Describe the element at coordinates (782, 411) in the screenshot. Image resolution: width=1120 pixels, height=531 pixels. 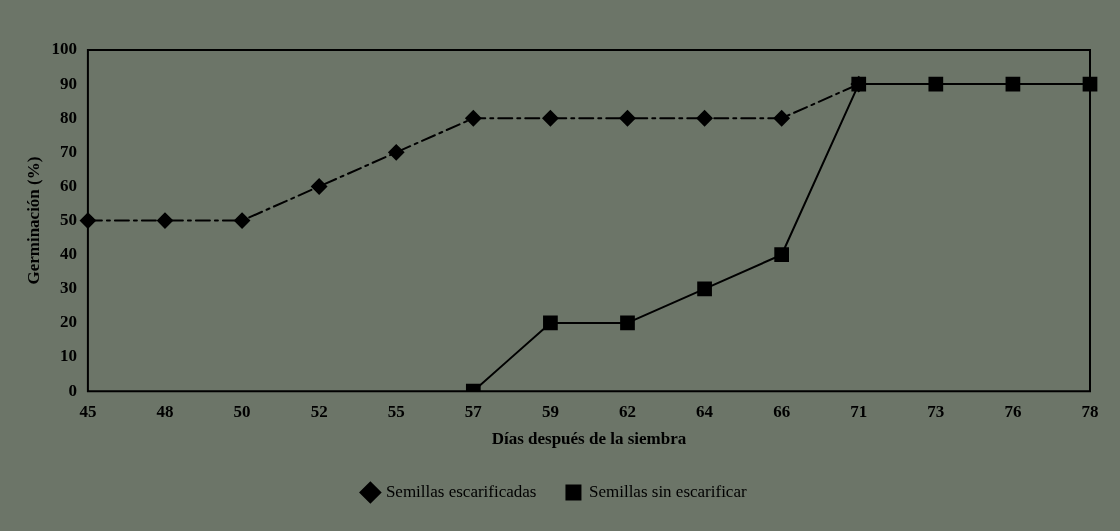
I see `x-tick-label: 66` at that location.